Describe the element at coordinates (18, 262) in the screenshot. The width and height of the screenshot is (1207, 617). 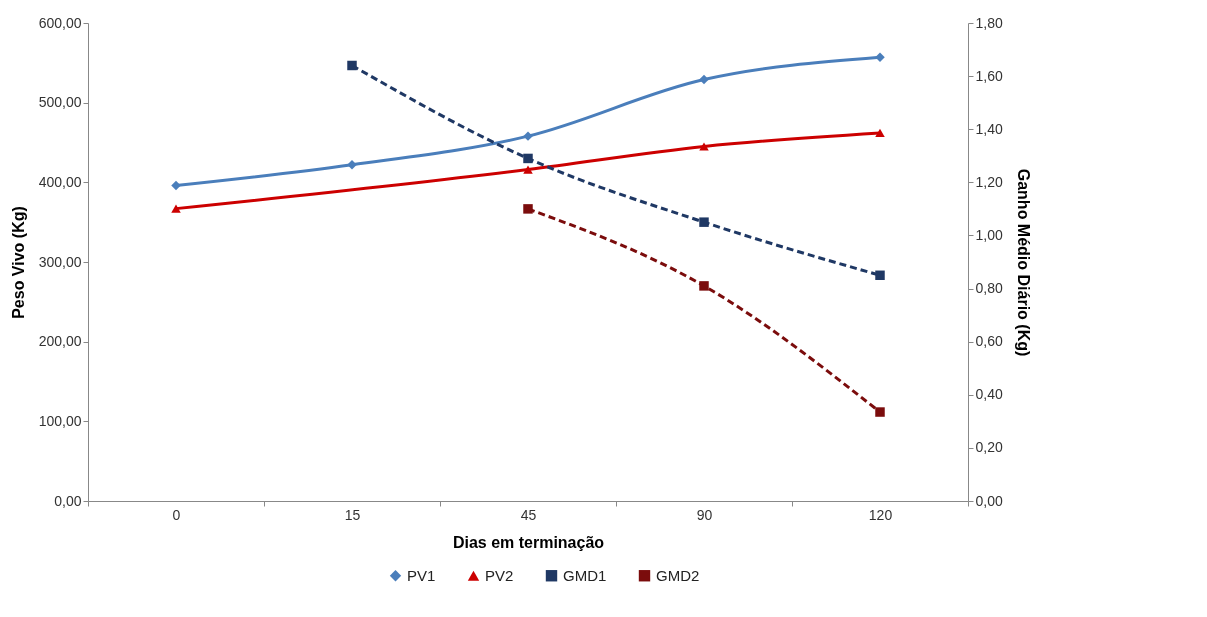
I see `y-axis-title: Peso Vivo (Kg)` at that location.